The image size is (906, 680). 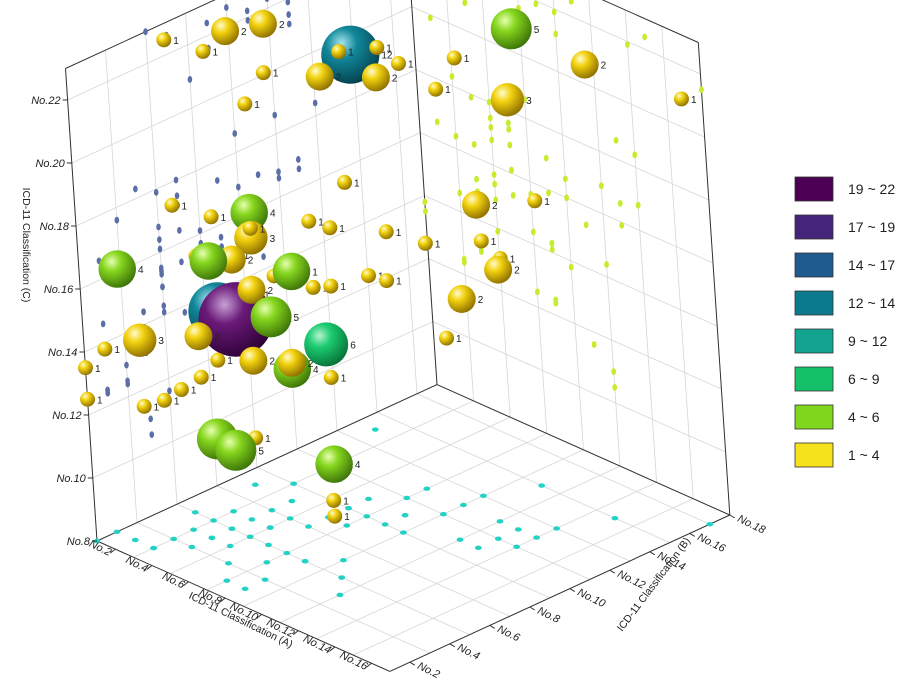 What do you see at coordinates (711, 543) in the screenshot?
I see `y-tick-label: No.16` at bounding box center [711, 543].